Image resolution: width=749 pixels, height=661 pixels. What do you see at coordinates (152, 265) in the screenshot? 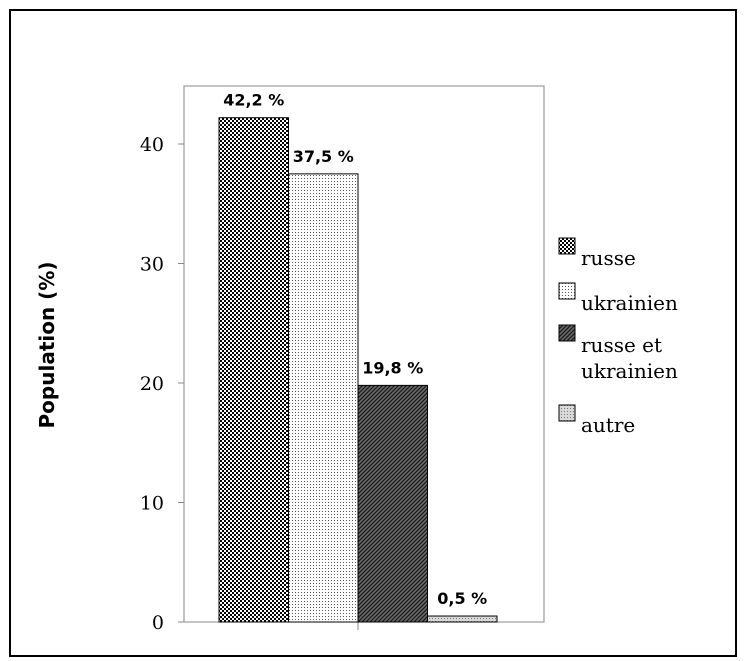
I see `y-tick-label: 30` at bounding box center [152, 265].